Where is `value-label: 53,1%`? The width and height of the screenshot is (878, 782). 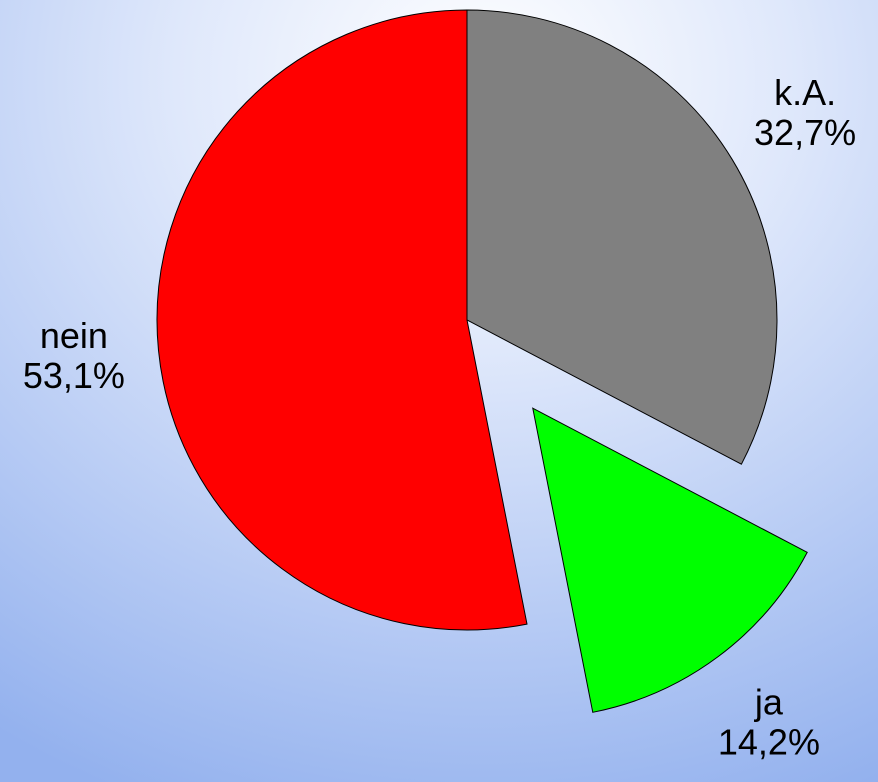 value-label: 53,1% is located at coordinates (74, 375).